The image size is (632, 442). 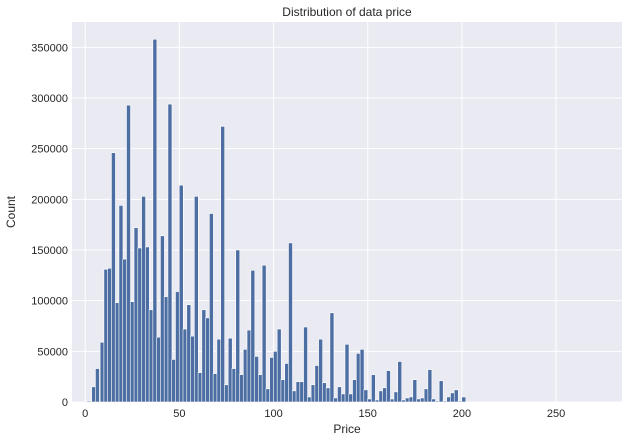 I want to click on y-tick-label: 50000, so click(x=52, y=352).